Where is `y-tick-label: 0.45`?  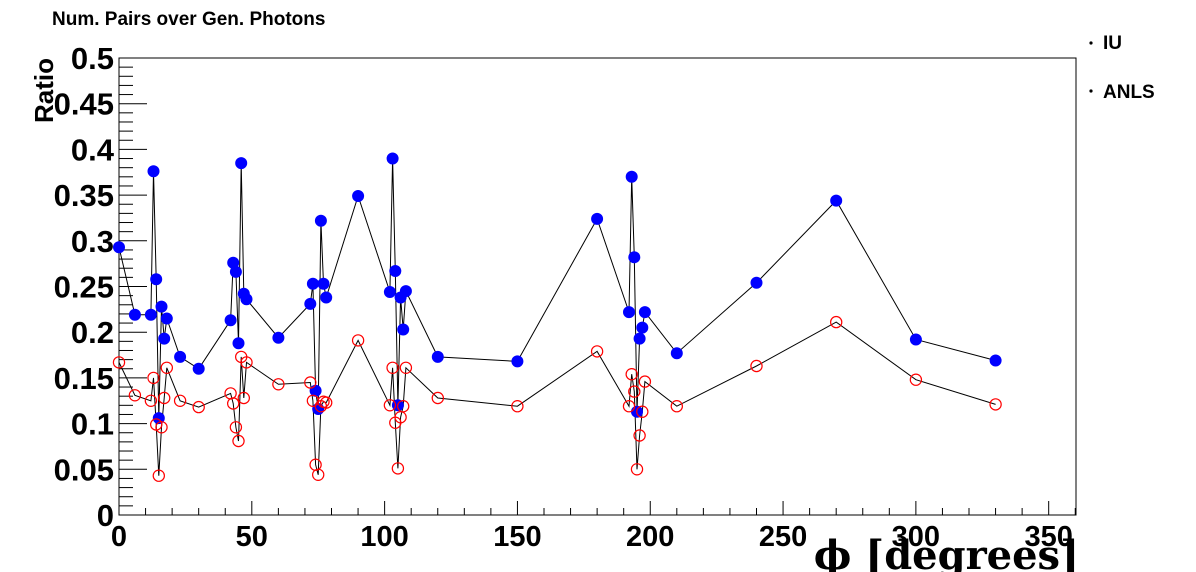 y-tick-label: 0.45 is located at coordinates (84, 104).